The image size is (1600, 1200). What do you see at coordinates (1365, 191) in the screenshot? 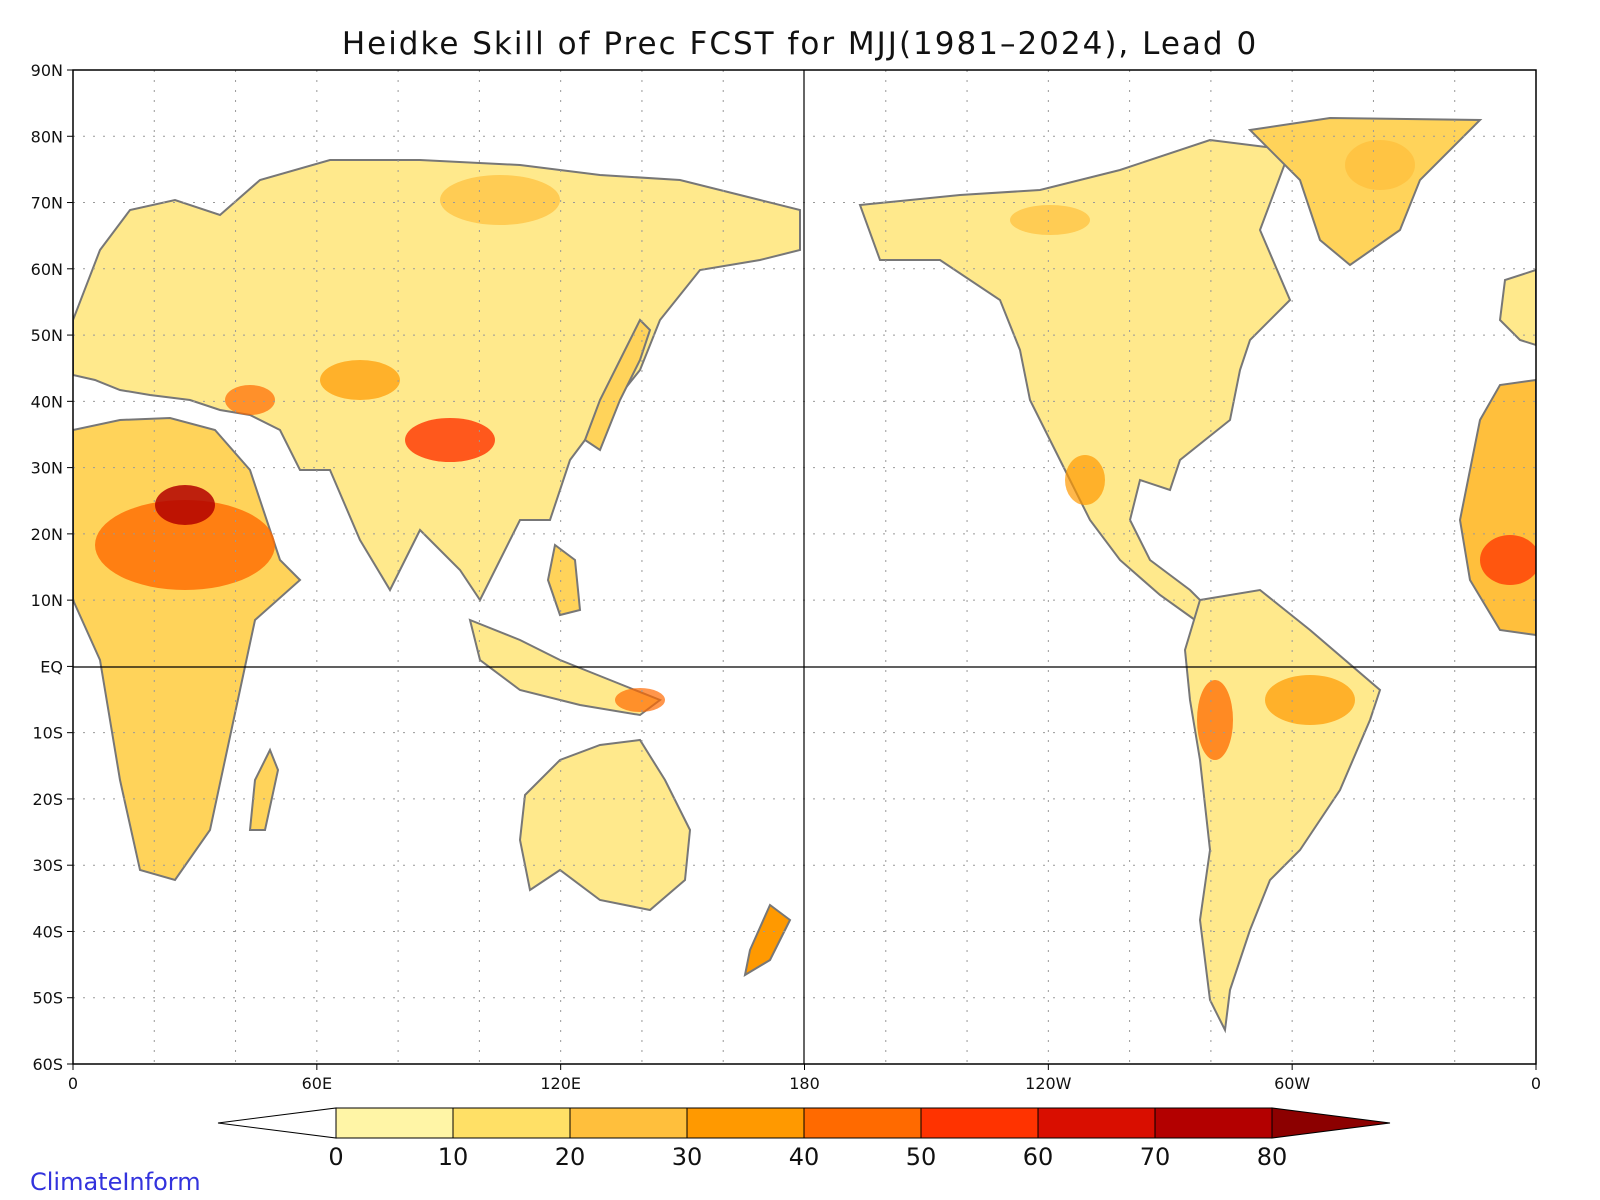
I see `landmass-greenland` at bounding box center [1365, 191].